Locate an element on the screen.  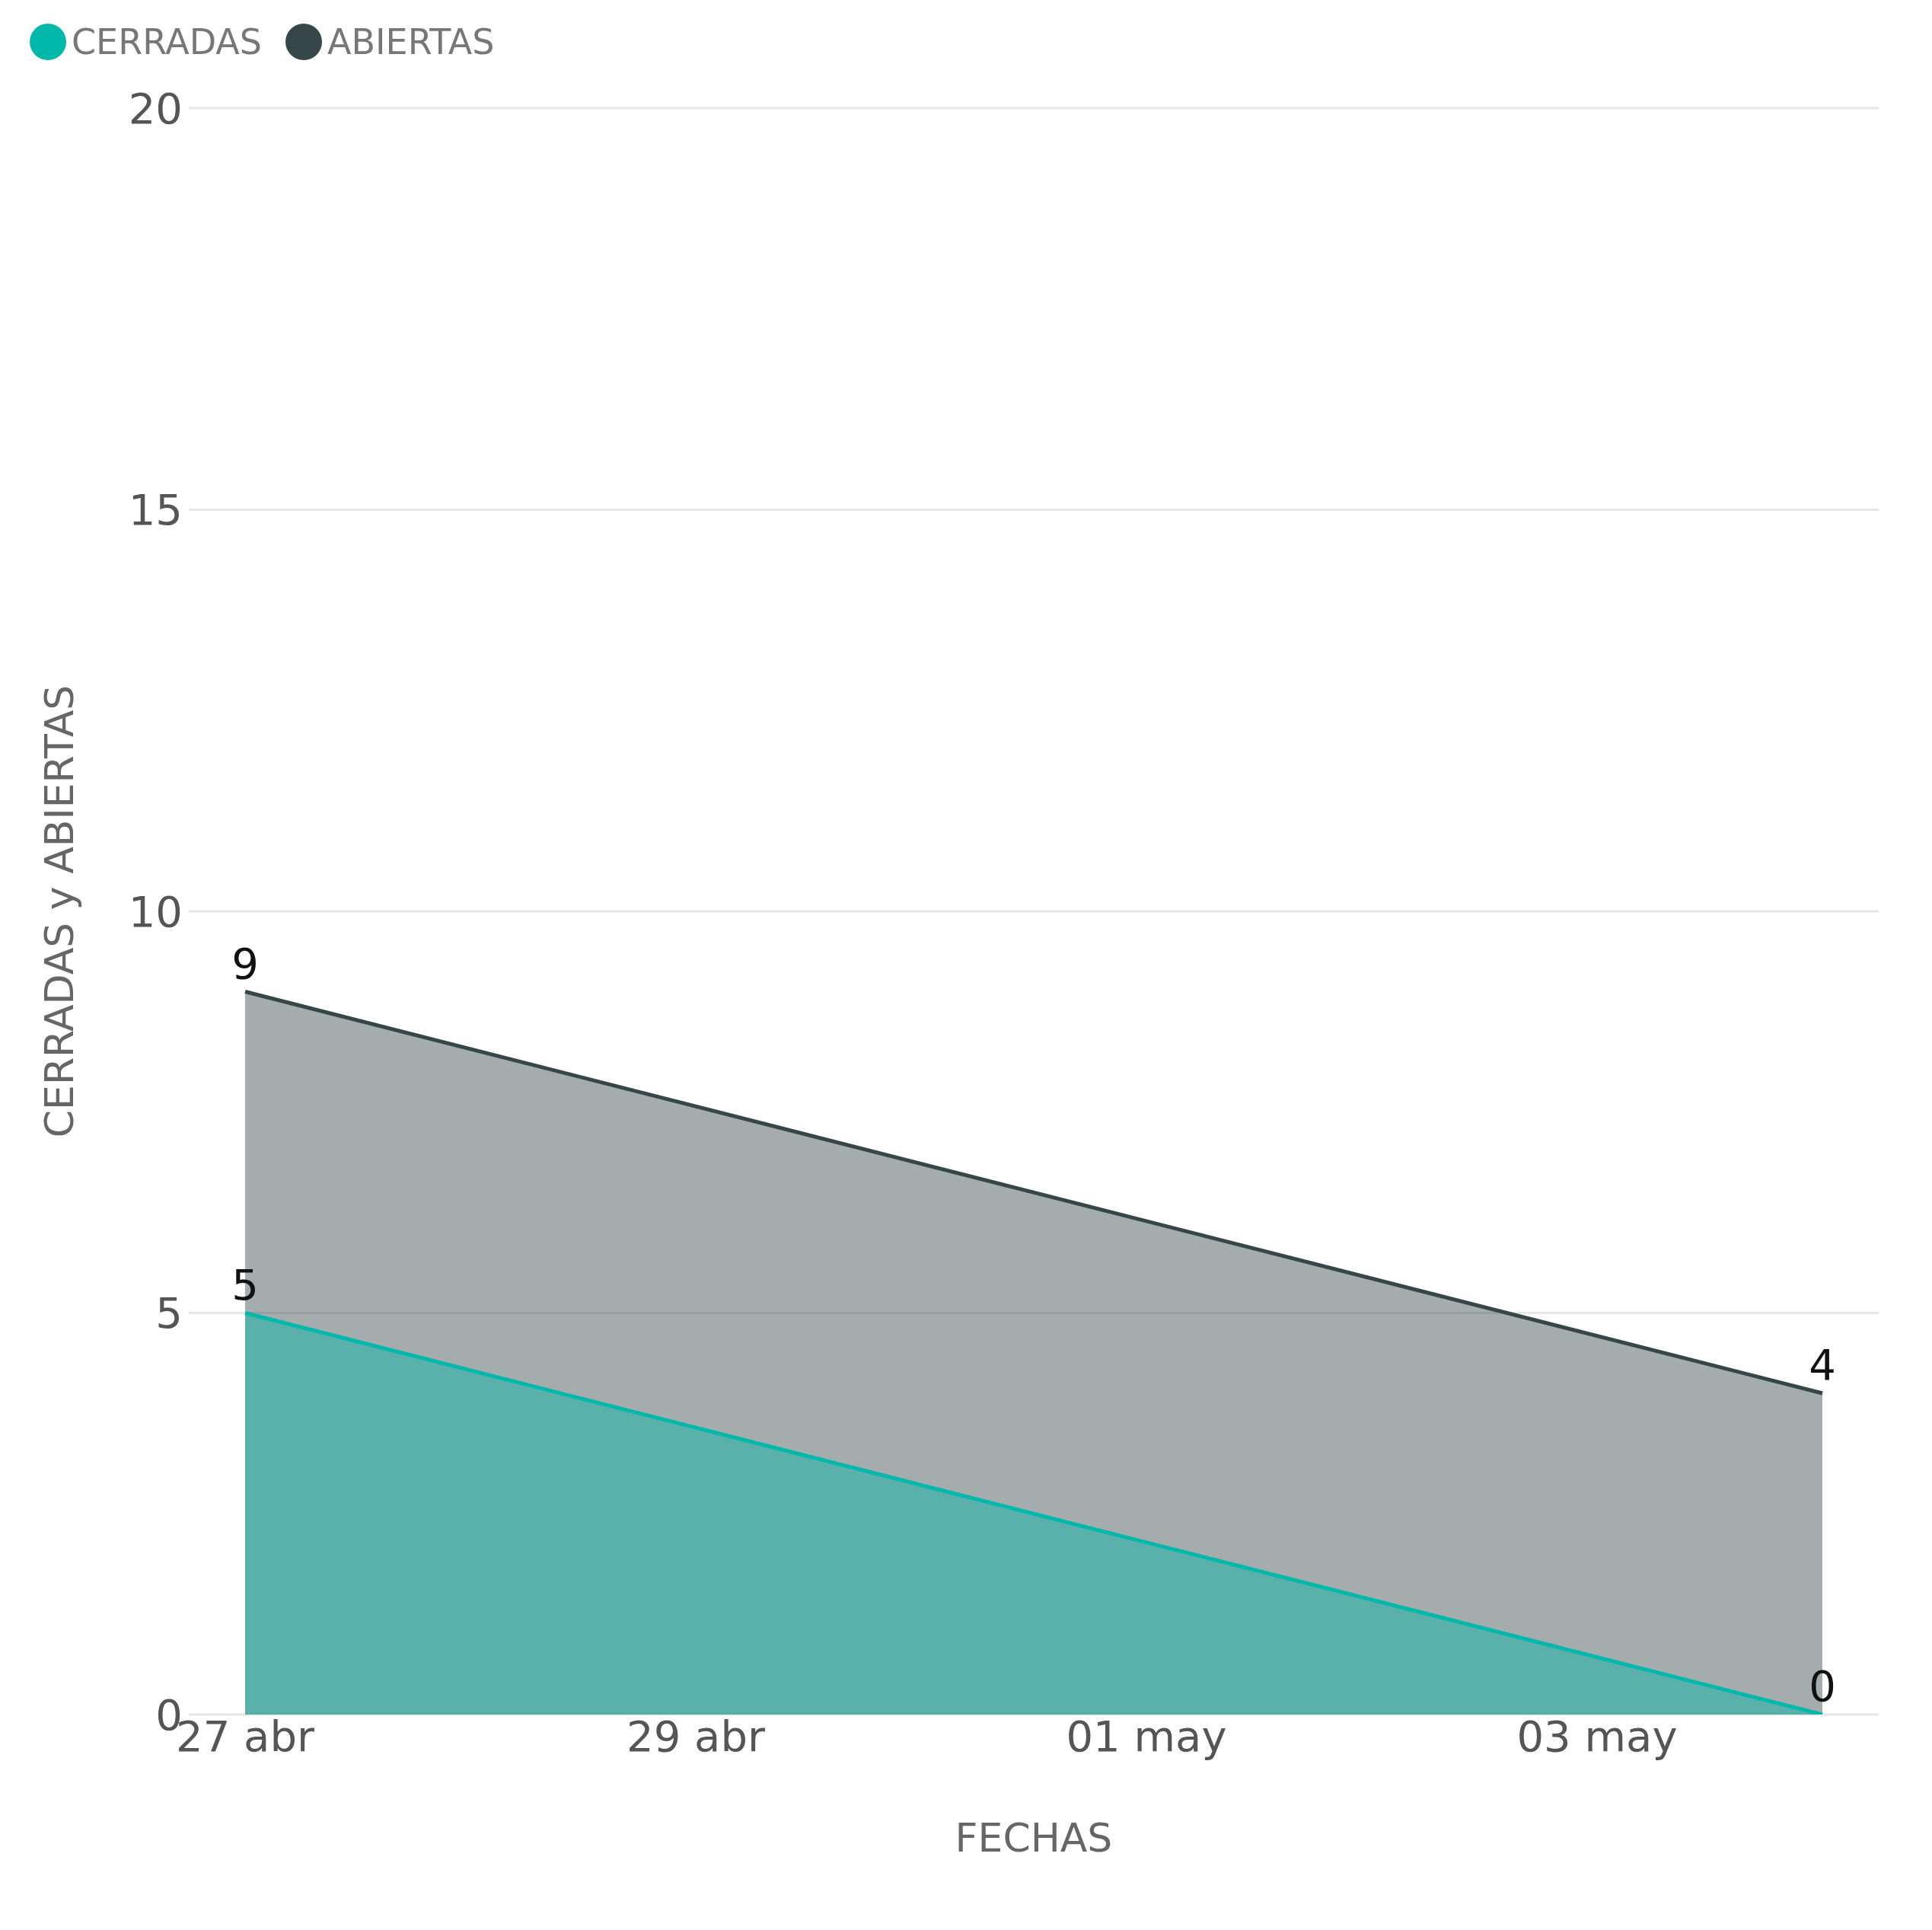
legend-label: CERRADAS is located at coordinates (167, 41).